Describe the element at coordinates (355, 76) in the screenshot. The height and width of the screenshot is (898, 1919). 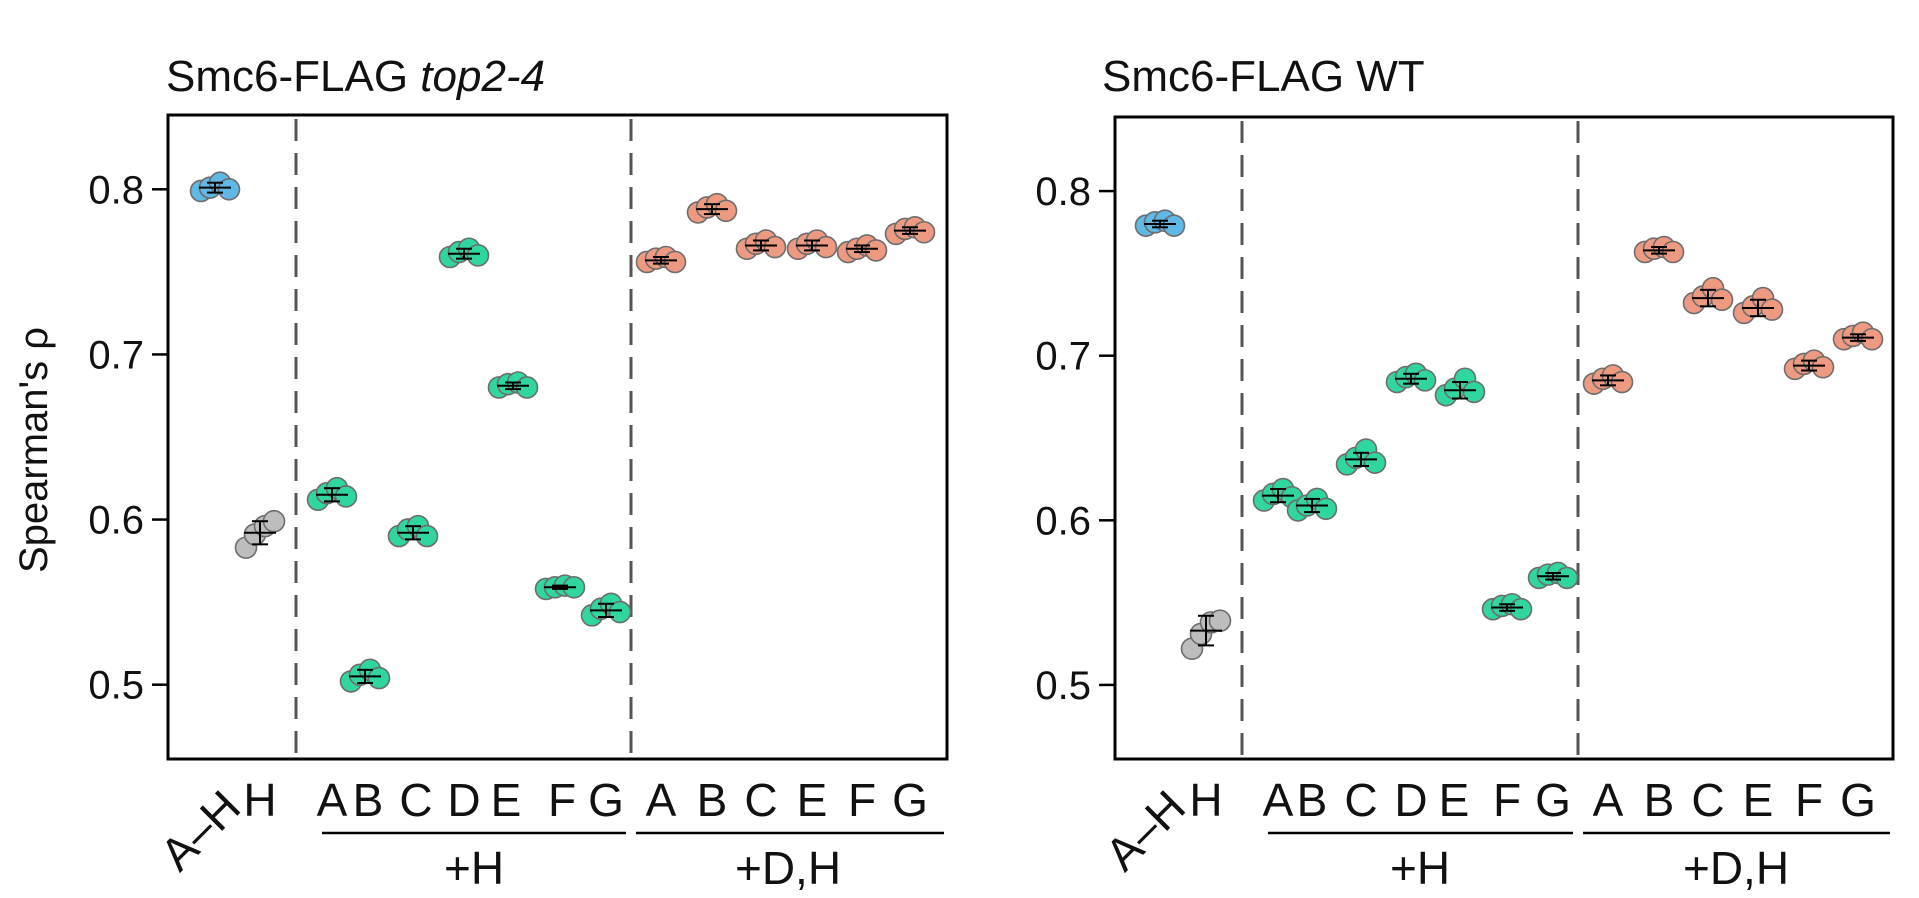
I see `chart-title: Smc6-FLAG top2-4` at that location.